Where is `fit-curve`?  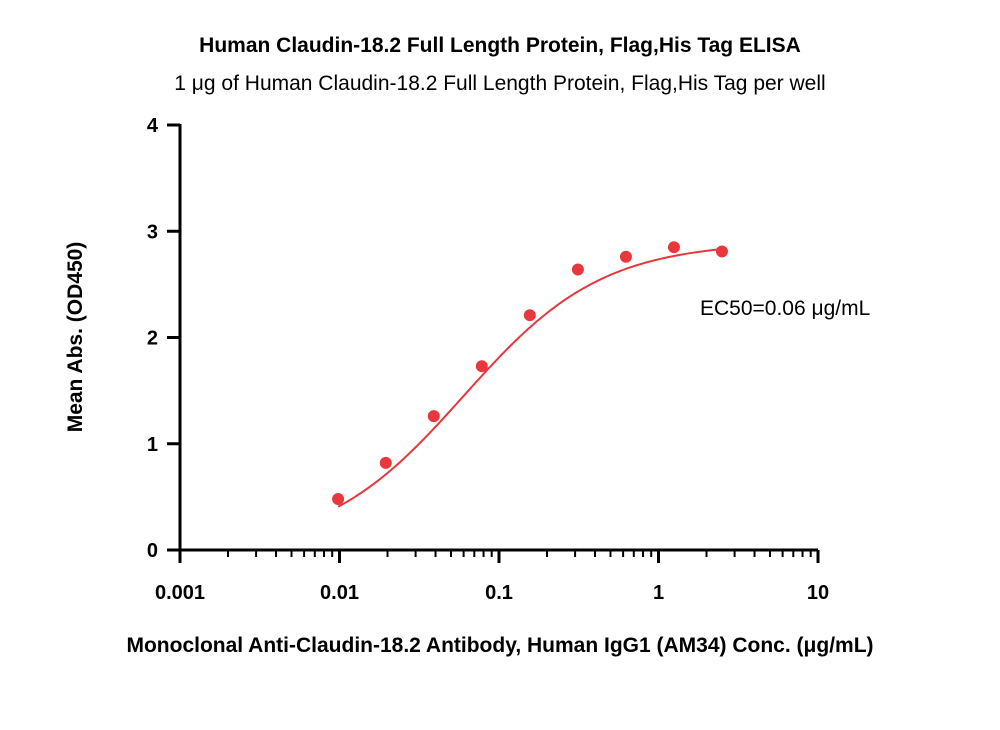 fit-curve is located at coordinates (530, 378).